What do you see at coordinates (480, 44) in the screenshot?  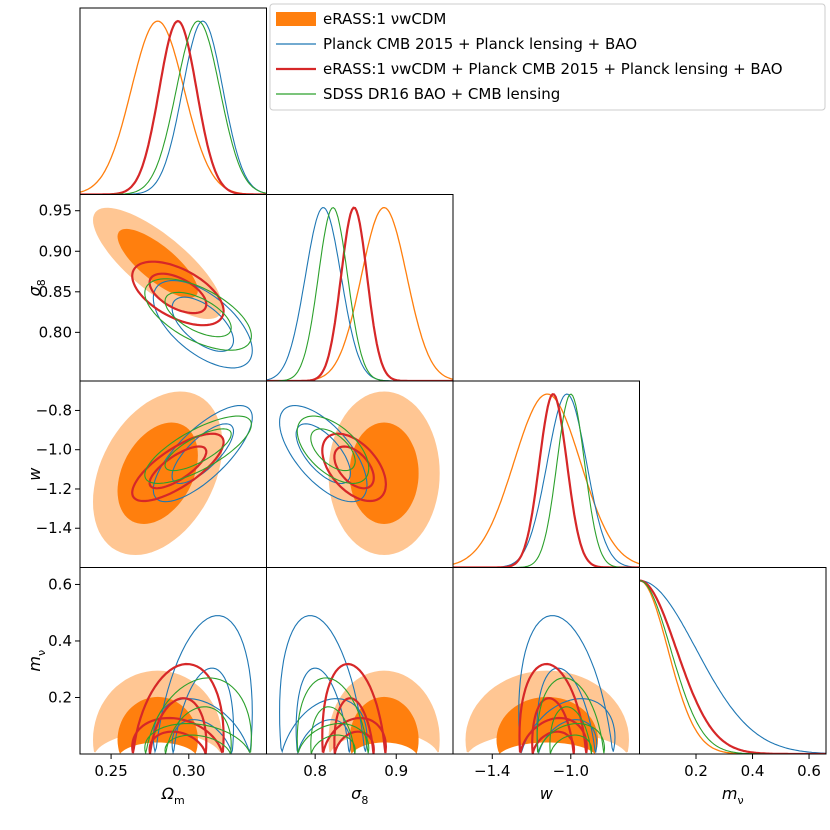 I see `legend-label: Planck CMB 2015 + Planck lensing + BAO` at bounding box center [480, 44].